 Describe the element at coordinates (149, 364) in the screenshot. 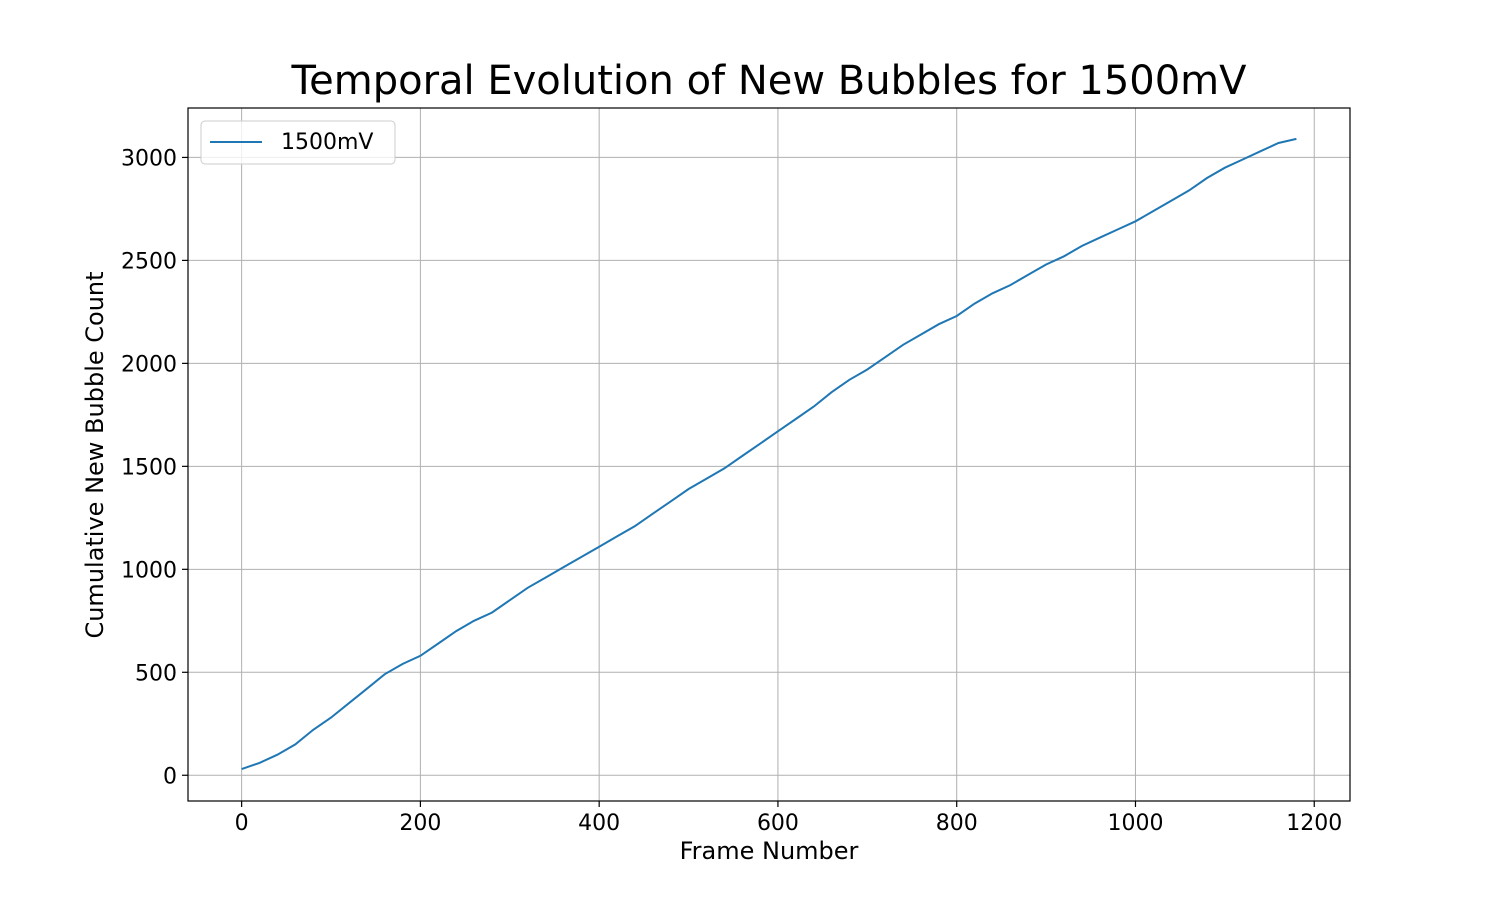

I see `y-tick-label: 2000` at that location.